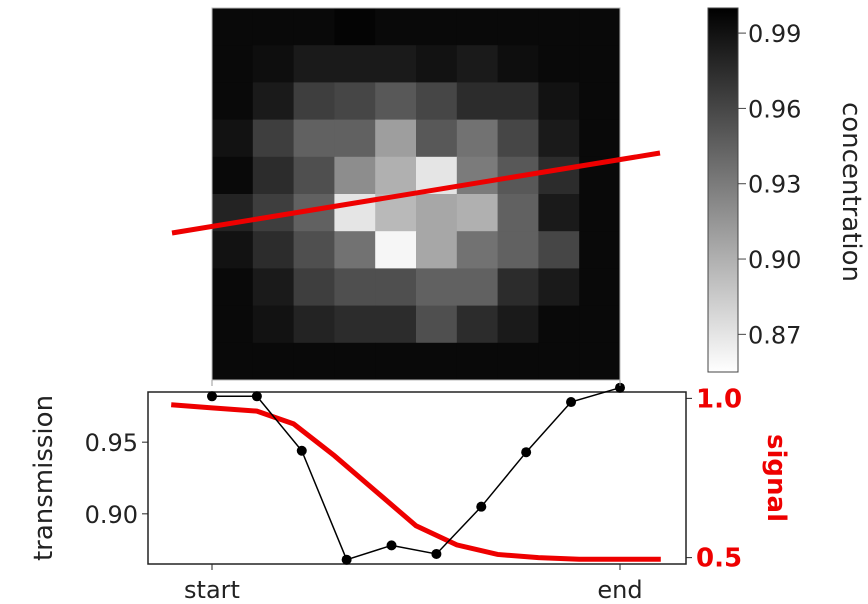 Image resolution: width=868 pixels, height=604 pixels. I want to click on y-axis-ticks: 0.95 0.90, so click(116, 479).